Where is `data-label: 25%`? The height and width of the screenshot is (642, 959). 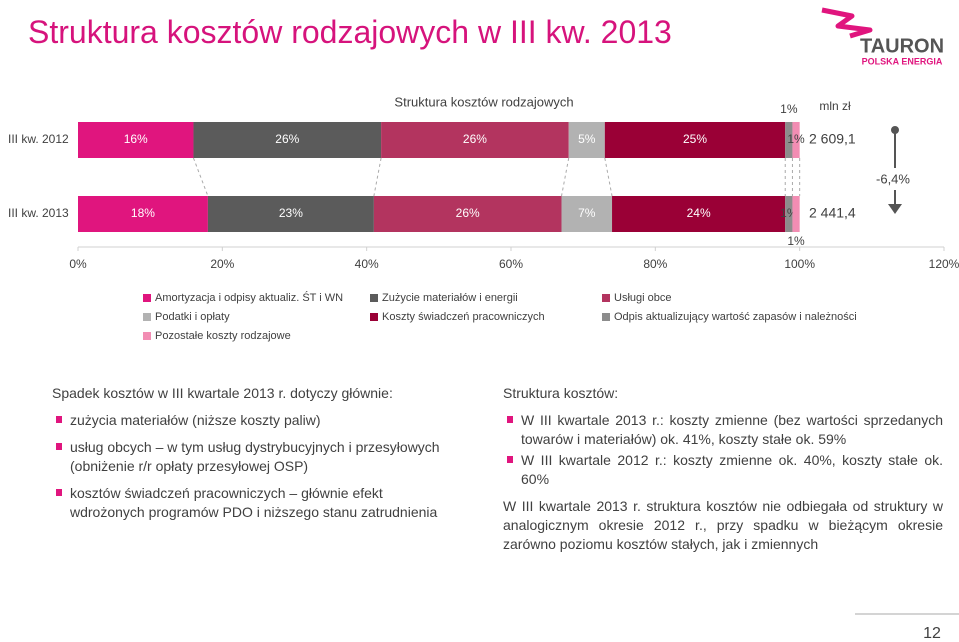 data-label: 25% is located at coordinates (695, 139).